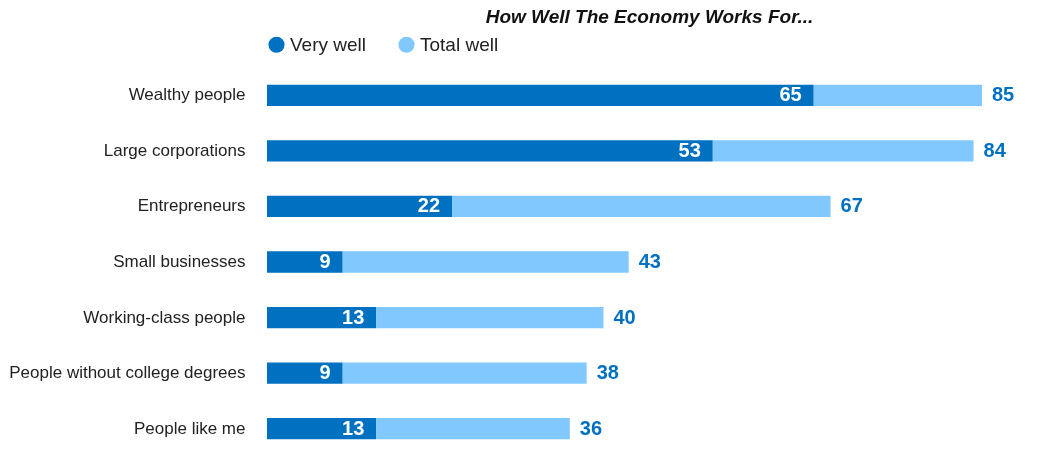 The width and height of the screenshot is (1042, 461). What do you see at coordinates (649, 261) in the screenshot?
I see `total-label: 43` at bounding box center [649, 261].